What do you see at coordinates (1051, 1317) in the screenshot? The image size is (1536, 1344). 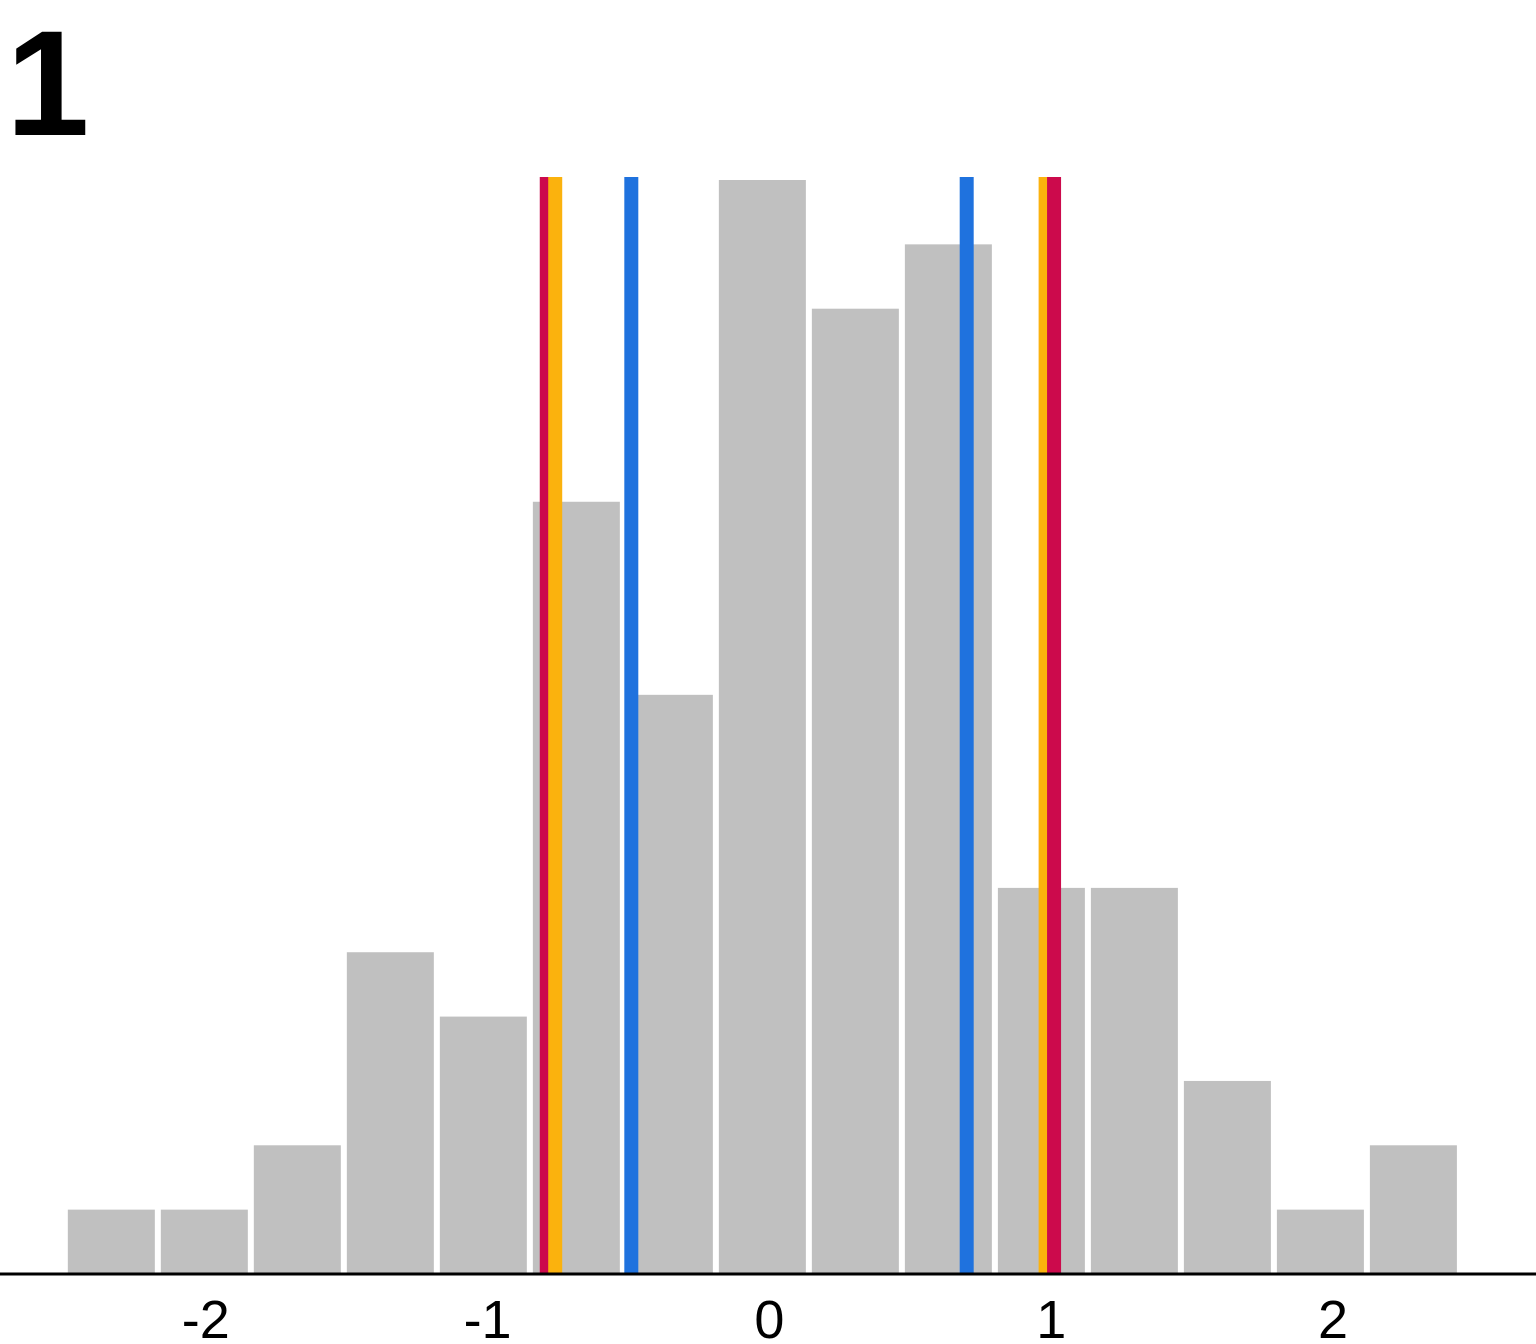 I see `x-tick-label: 1` at bounding box center [1051, 1317].